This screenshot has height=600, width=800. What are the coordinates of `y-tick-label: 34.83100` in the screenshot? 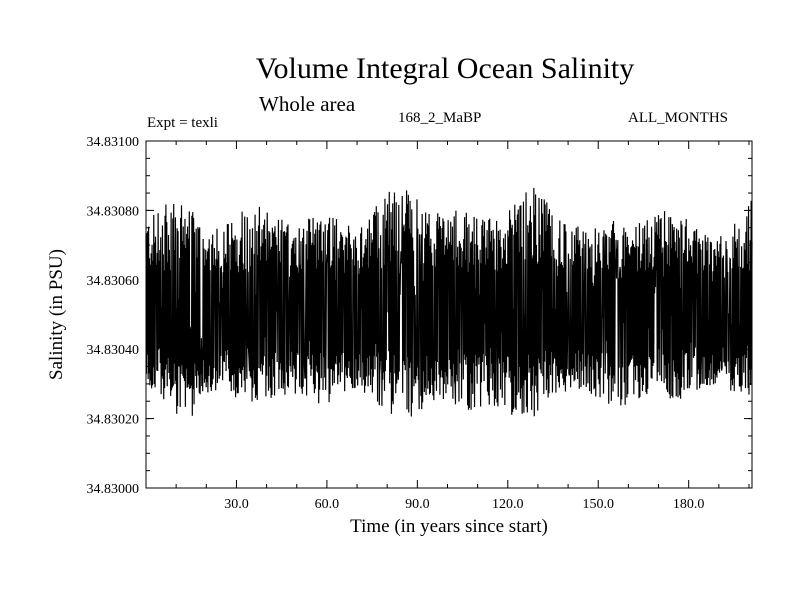 It's located at (113, 142).